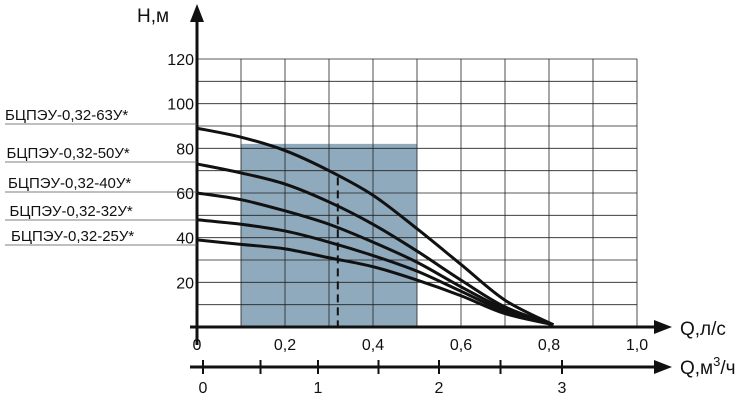  Describe the element at coordinates (197, 13) in the screenshot. I see `y-axis-arrowhead` at that location.